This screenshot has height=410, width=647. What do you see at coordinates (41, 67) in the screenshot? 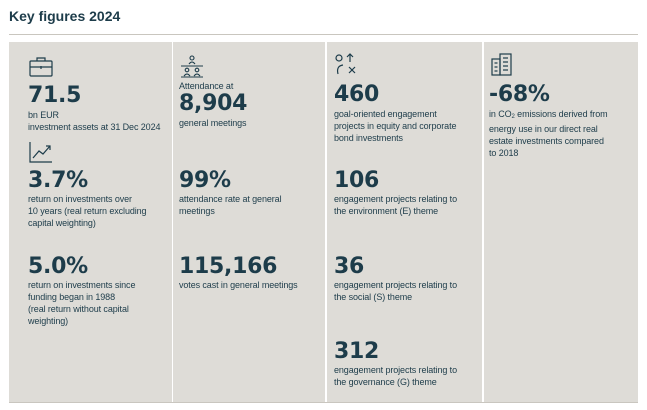
I see `briefcase-icon` at bounding box center [41, 67].